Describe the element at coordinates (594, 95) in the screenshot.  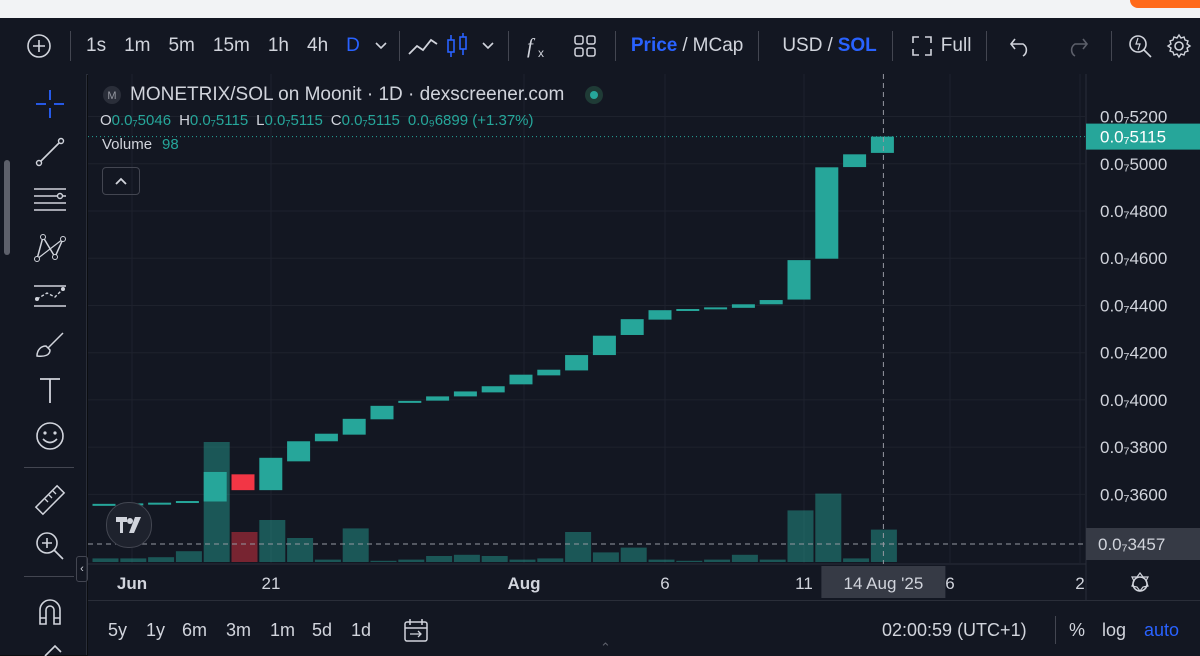
I see `market-status-dot-icon` at that location.